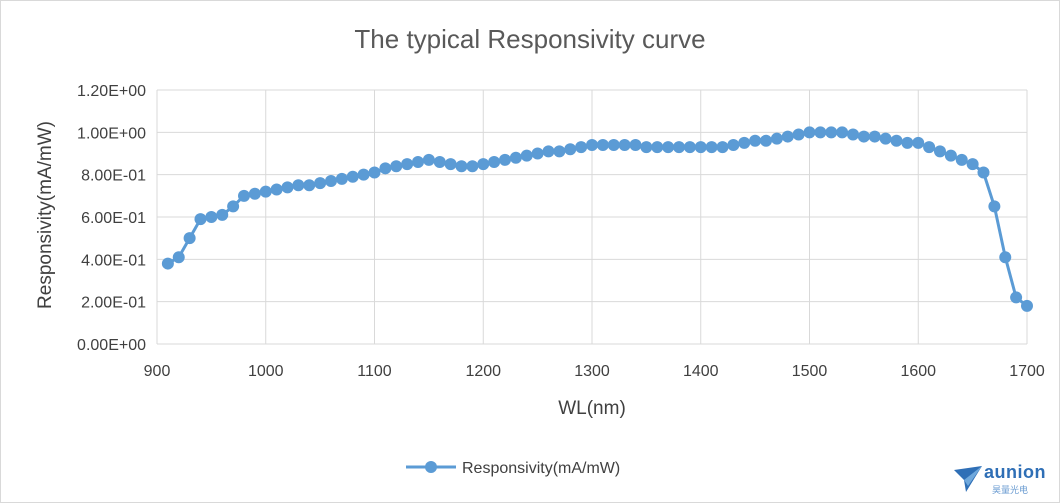  What do you see at coordinates (541, 468) in the screenshot?
I see `legend-label: Responsivity(mA/mW)` at bounding box center [541, 468].